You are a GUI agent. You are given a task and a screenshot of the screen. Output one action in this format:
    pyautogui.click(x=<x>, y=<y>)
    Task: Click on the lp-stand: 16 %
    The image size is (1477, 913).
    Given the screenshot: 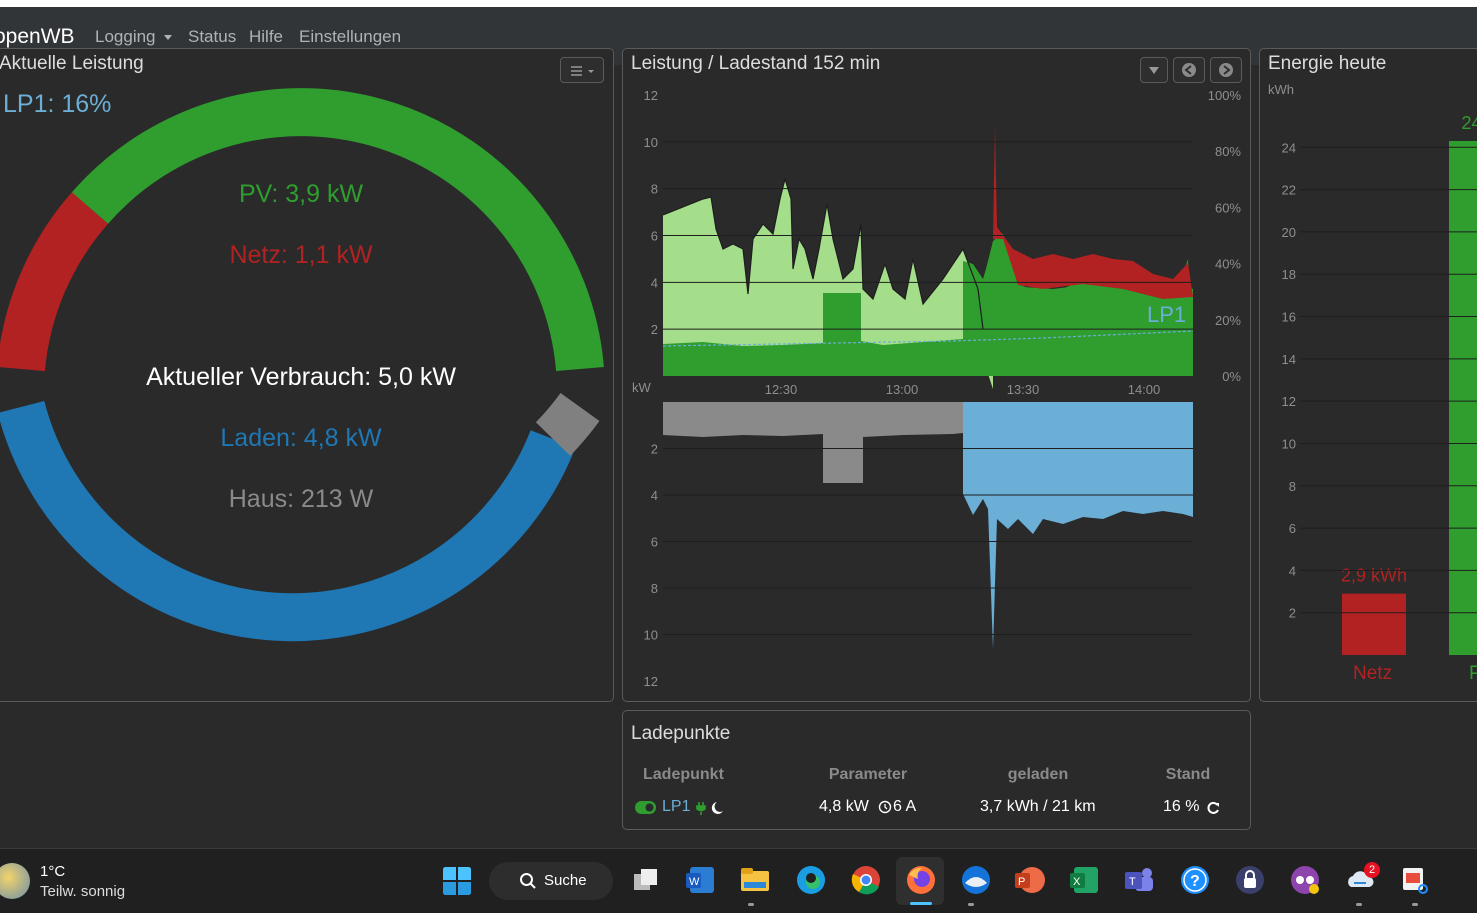 What is the action you would take?
    pyautogui.click(x=1181, y=806)
    